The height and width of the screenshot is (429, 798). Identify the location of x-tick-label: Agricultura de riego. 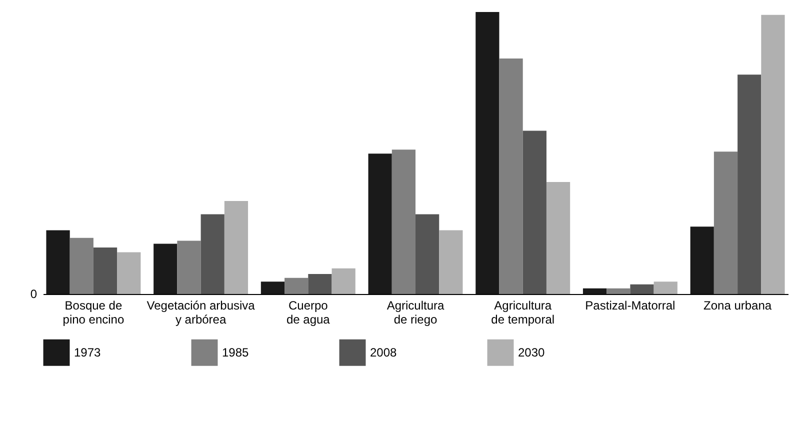
(415, 312).